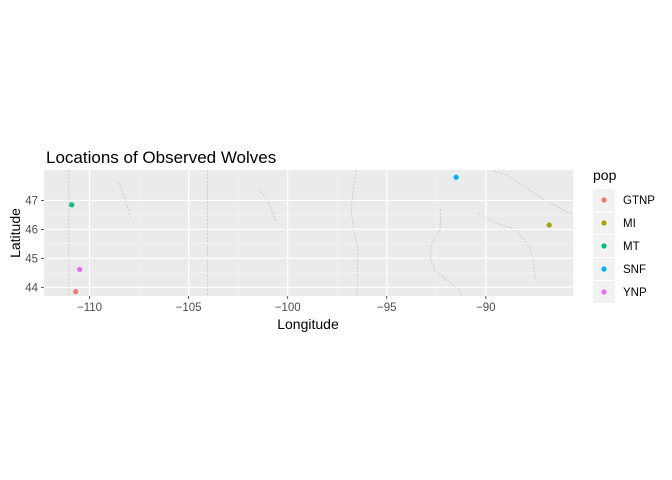 The image size is (672, 480). What do you see at coordinates (31, 230) in the screenshot?
I see `y-tick-label: 46` at bounding box center [31, 230].